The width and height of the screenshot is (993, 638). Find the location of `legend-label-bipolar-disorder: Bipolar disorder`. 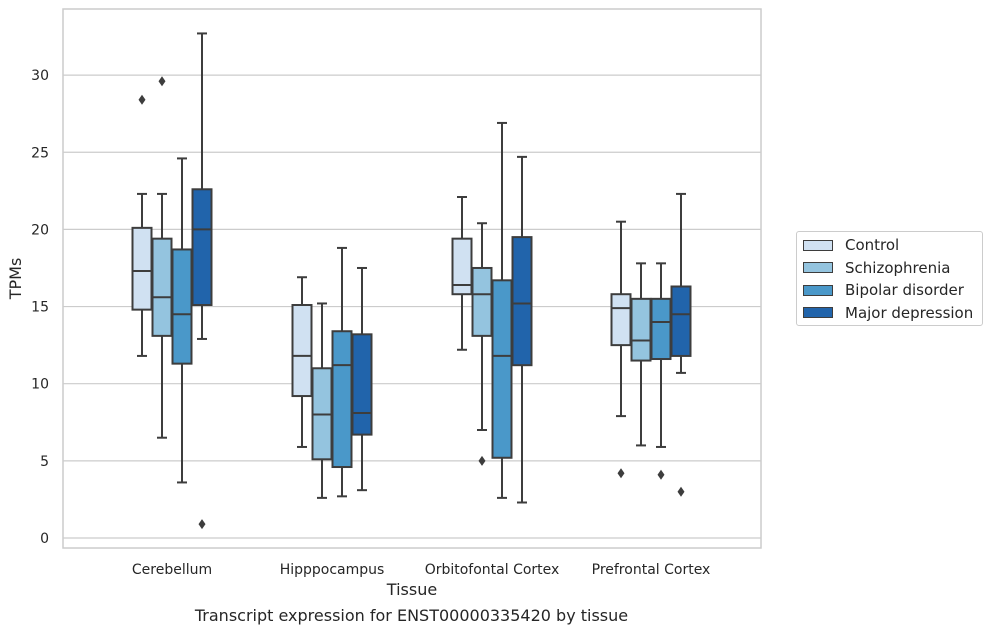

legend-label-bipolar-disorder: Bipolar disorder is located at coordinates (904, 290).